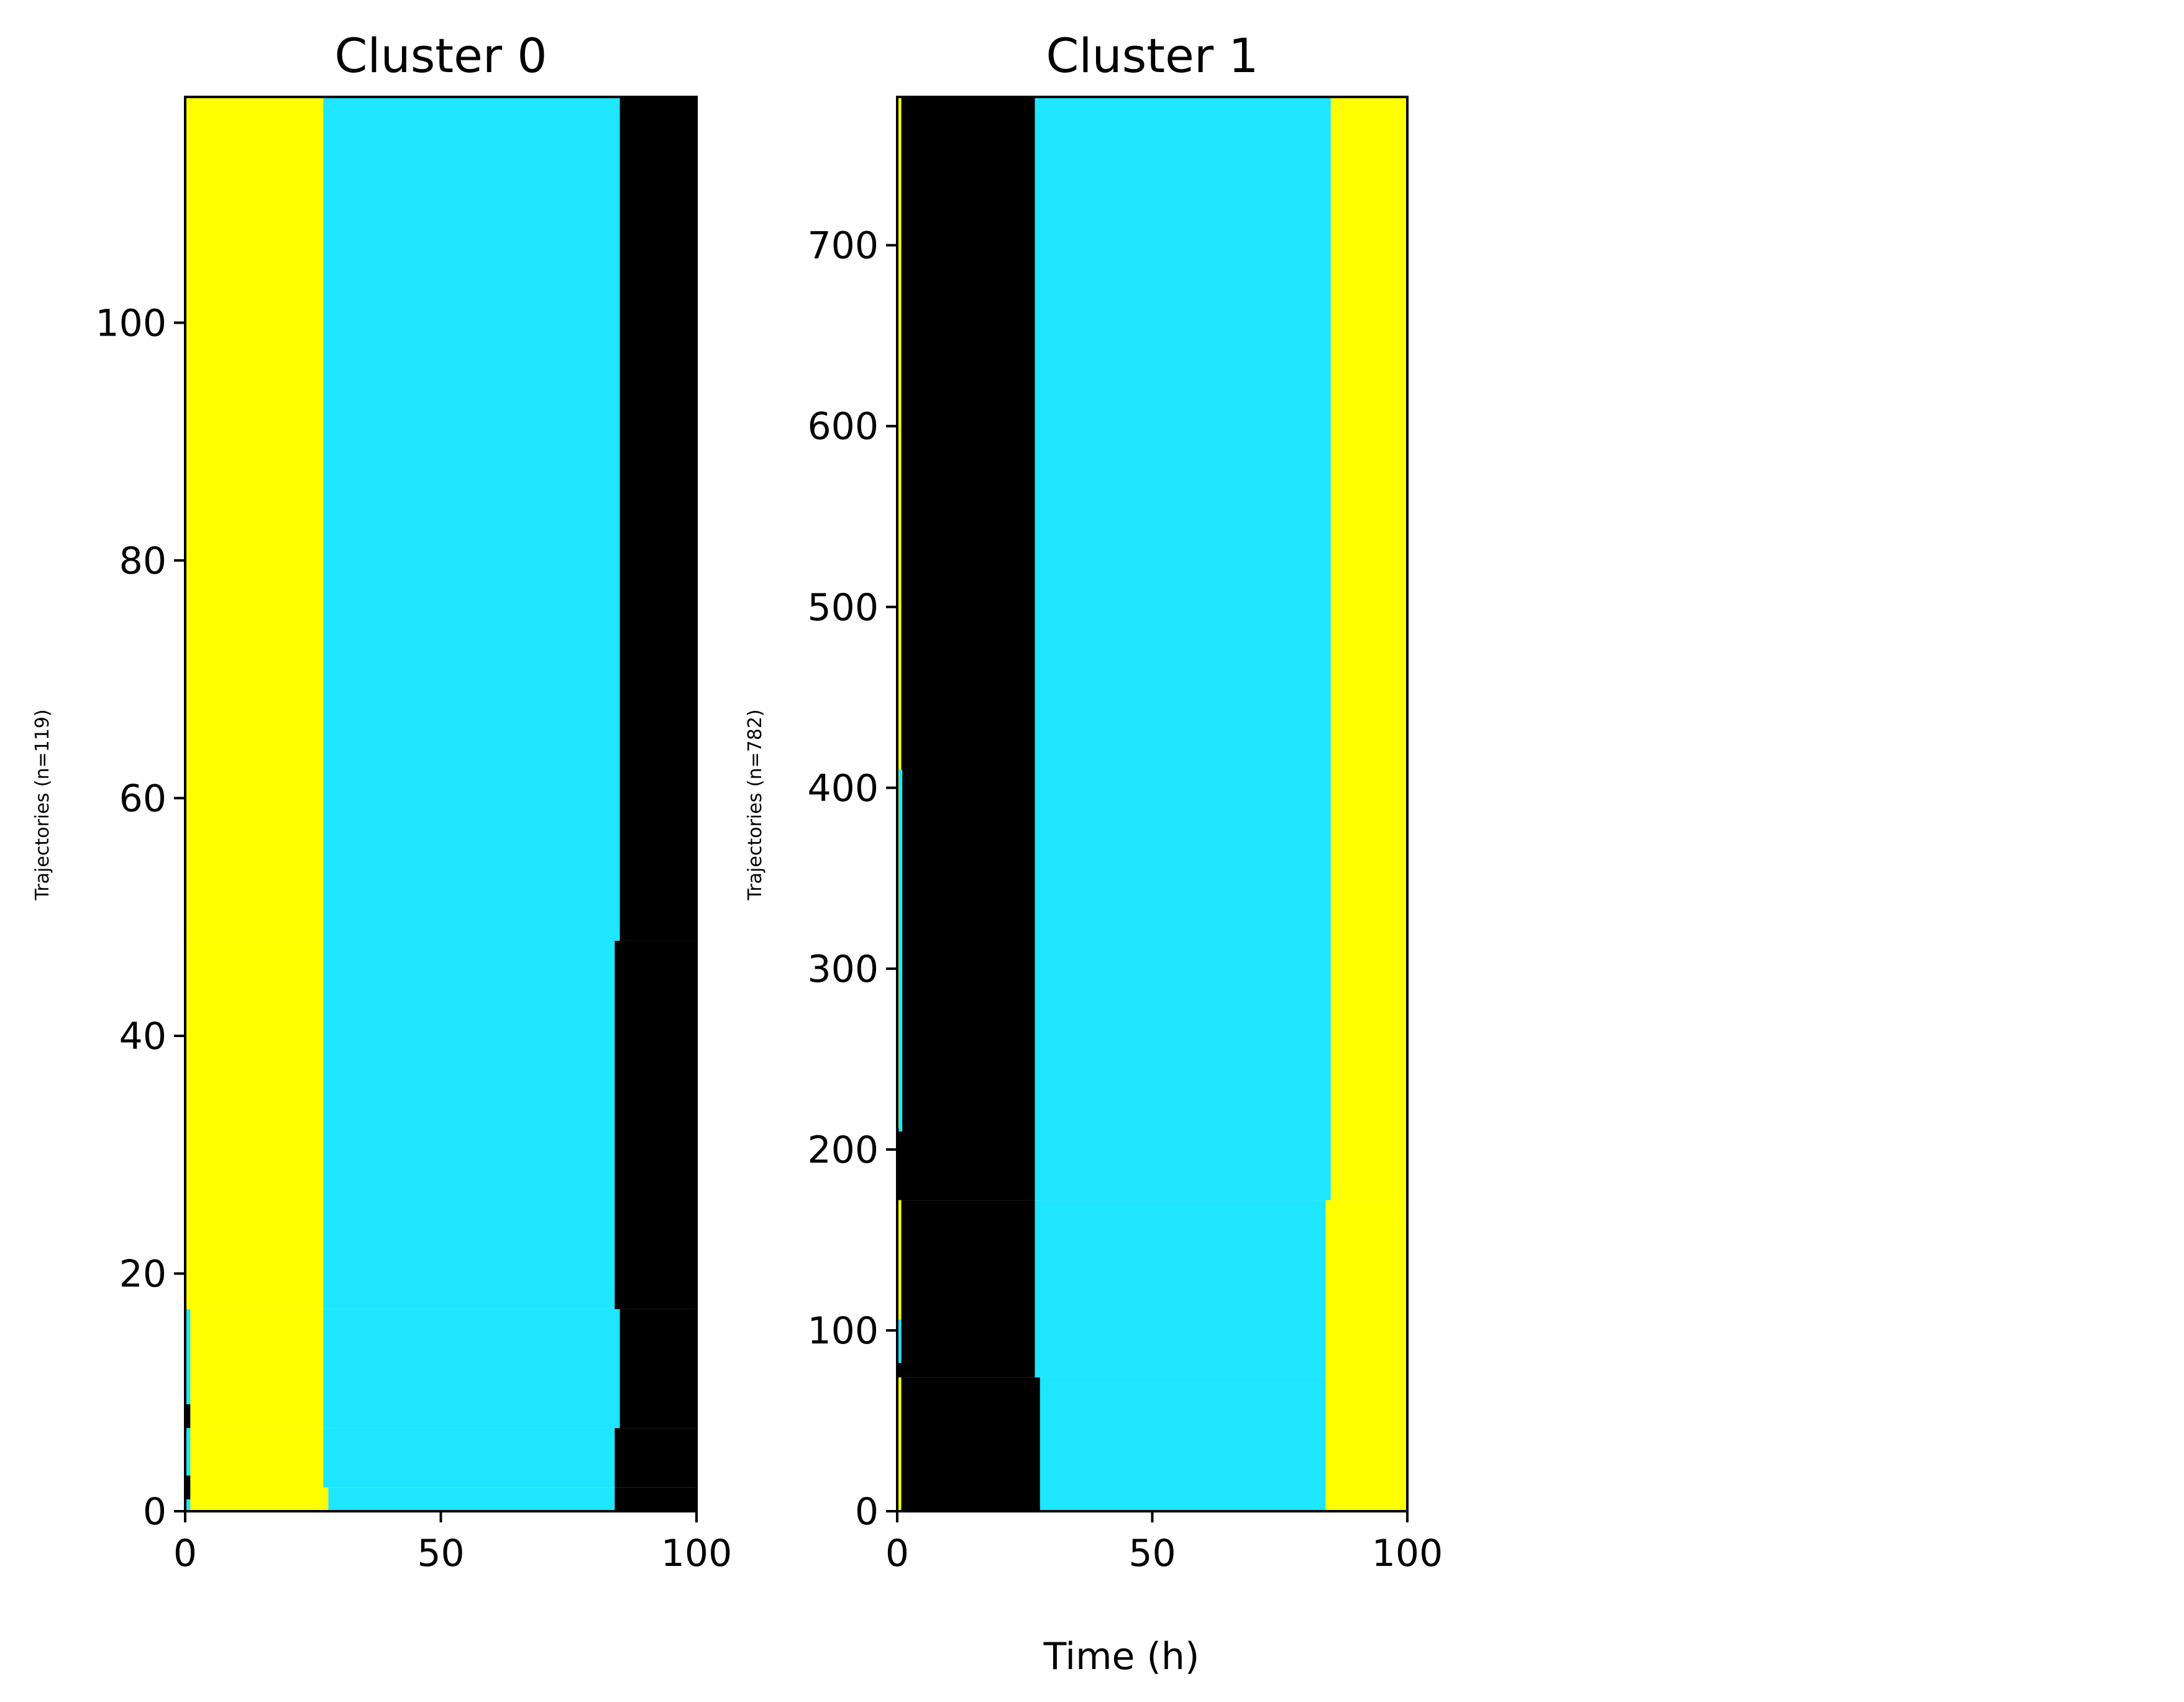  I want to click on cluster-1-x-axis: 0 50 100, so click(1164, 1543).